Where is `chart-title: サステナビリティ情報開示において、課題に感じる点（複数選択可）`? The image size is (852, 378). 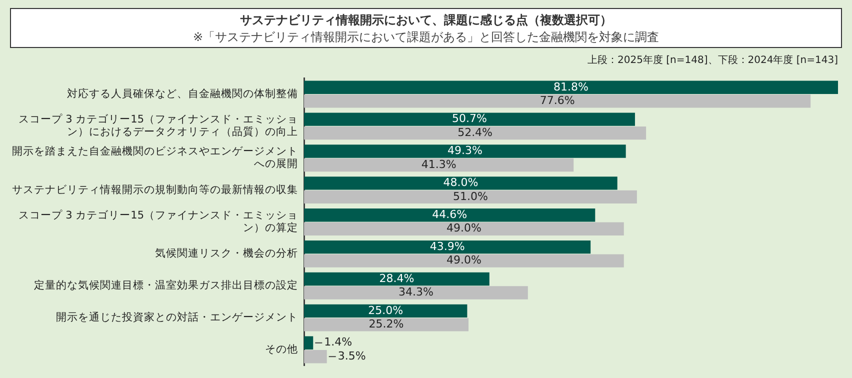 chart-title: サステナビリティ情報開示において、課題に感じる点（複数選択可） is located at coordinates (426, 20).